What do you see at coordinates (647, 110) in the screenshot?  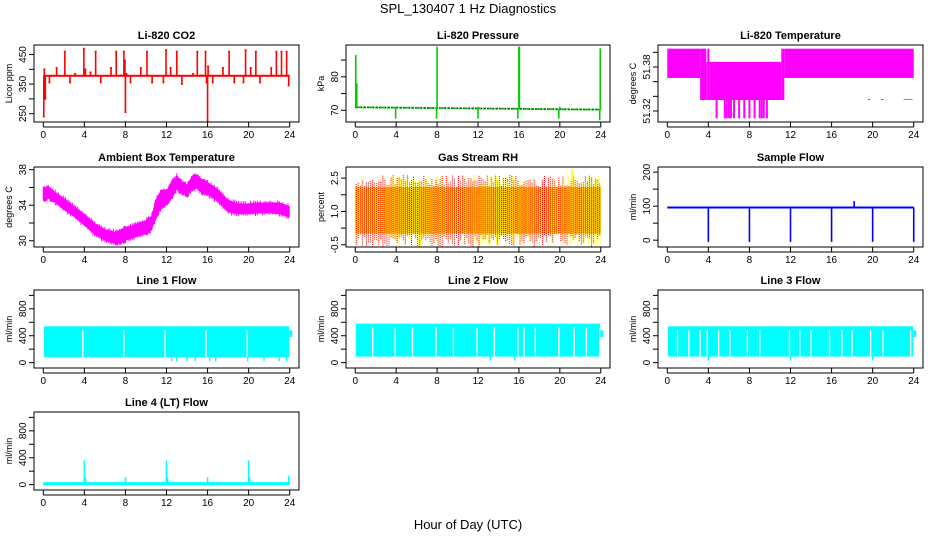 I see `y-tick-label: 51.32` at bounding box center [647, 110].